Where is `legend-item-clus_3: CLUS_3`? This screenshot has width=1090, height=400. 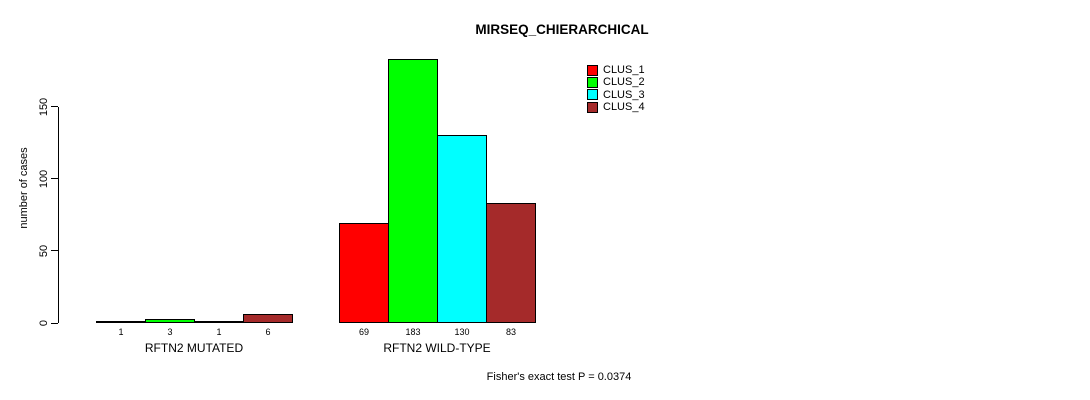
legend-item-clus_3: CLUS_3 is located at coordinates (616, 95).